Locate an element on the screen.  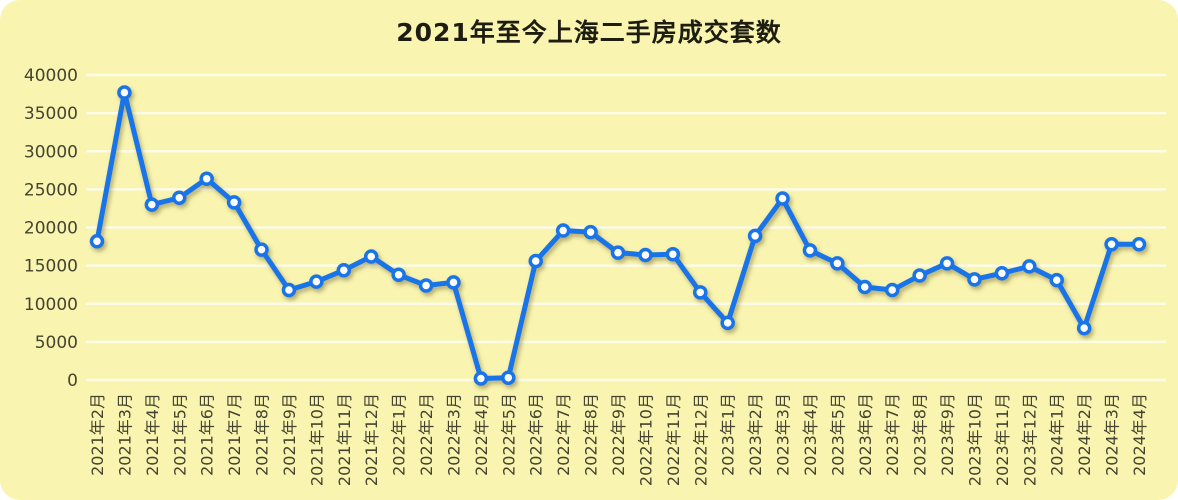
x-axis-tick-label: 2024年3月 is located at coordinates (1112, 434).